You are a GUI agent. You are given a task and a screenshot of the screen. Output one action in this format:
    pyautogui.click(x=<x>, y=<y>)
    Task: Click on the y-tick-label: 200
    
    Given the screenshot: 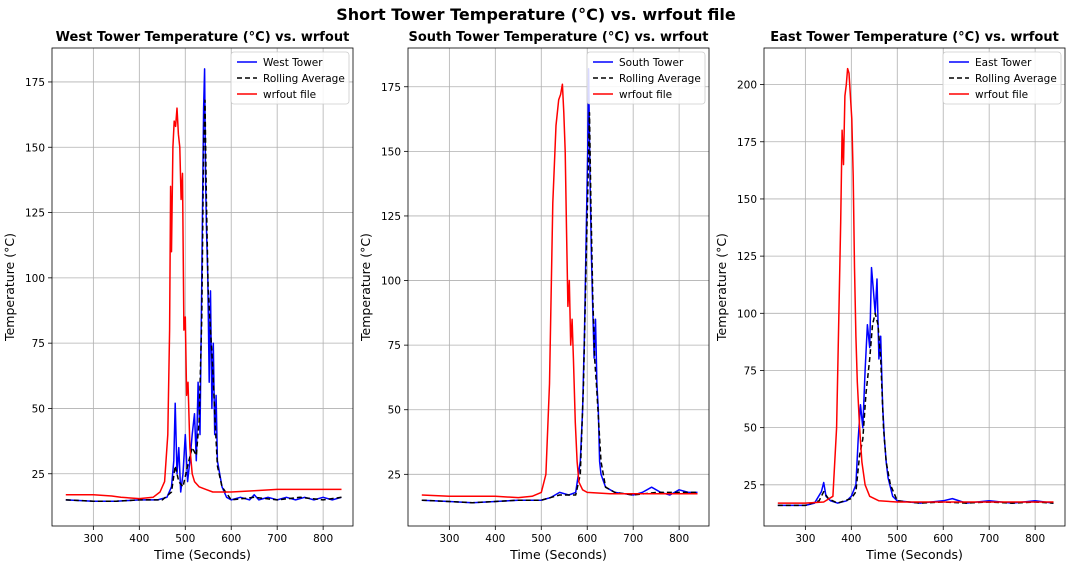 What is the action you would take?
    pyautogui.click(x=747, y=86)
    